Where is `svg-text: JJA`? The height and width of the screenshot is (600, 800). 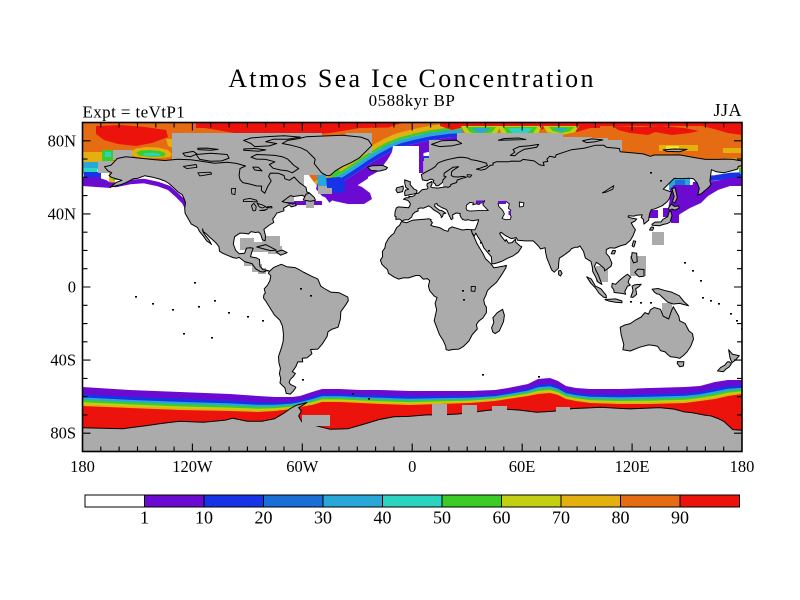 svg-text: JJA is located at coordinates (727, 110).